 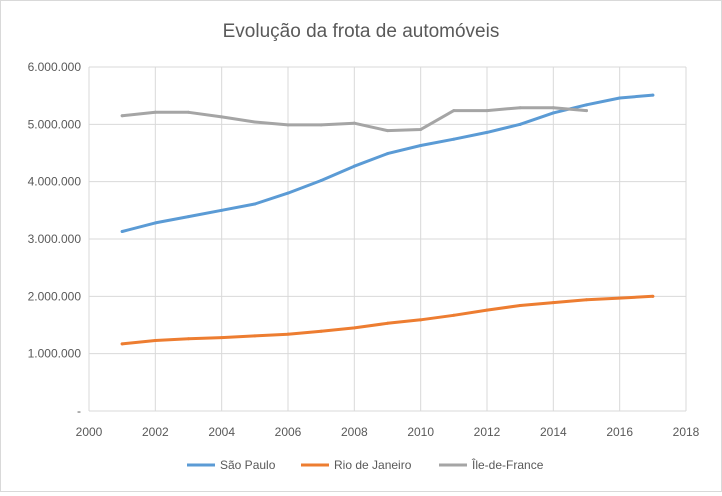 I want to click on chart-title: Evolução da frota de automóveis, so click(x=361, y=31).